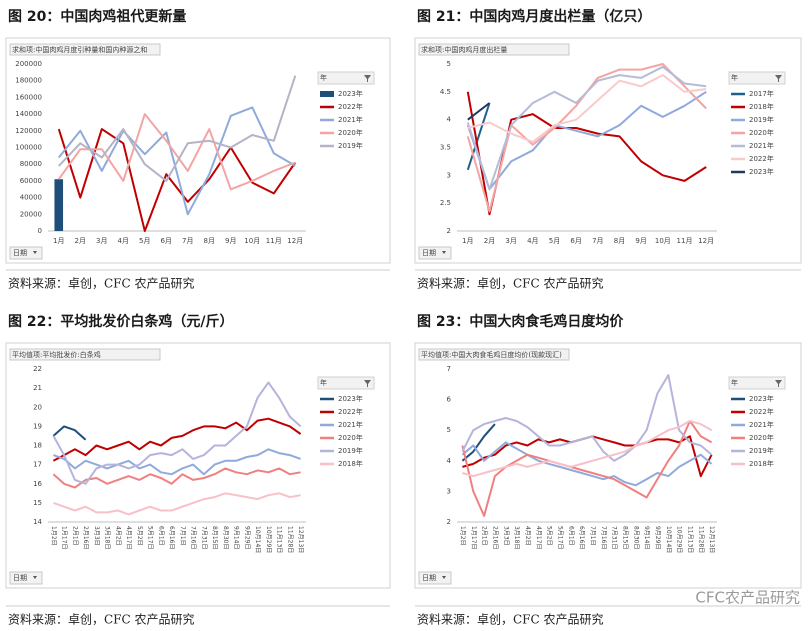  I want to click on x-tick-label: 4月, so click(123, 241).